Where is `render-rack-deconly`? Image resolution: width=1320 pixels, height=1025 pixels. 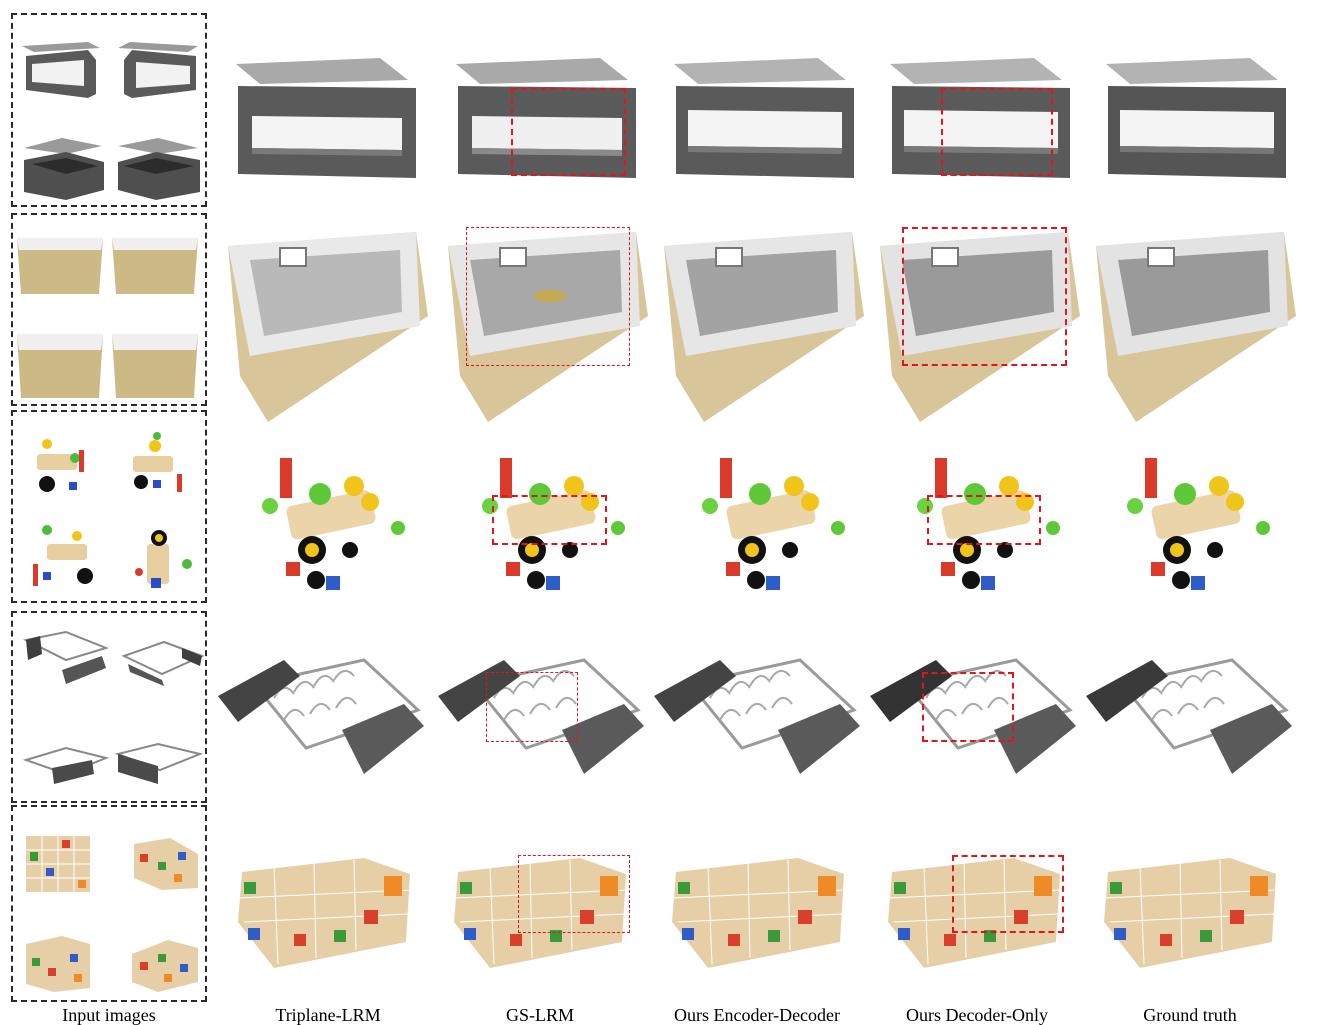
render-rack-deconly is located at coordinates (971, 718).